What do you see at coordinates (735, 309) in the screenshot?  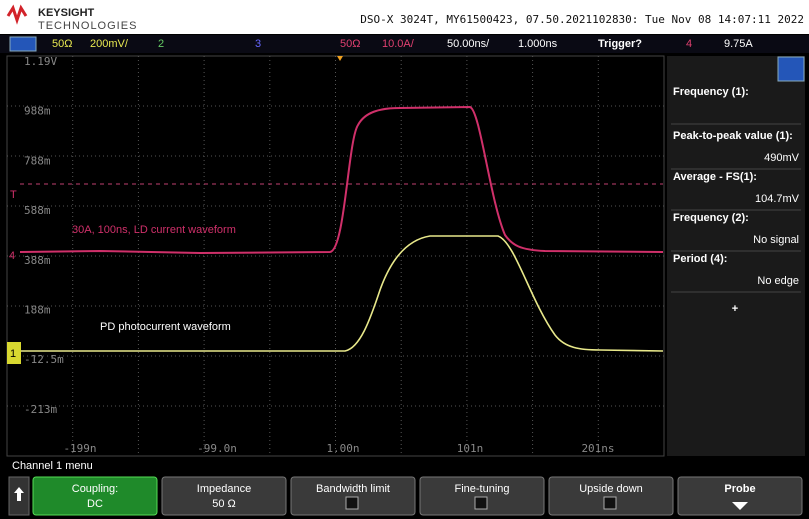 I see `panel-add: +` at bounding box center [735, 309].